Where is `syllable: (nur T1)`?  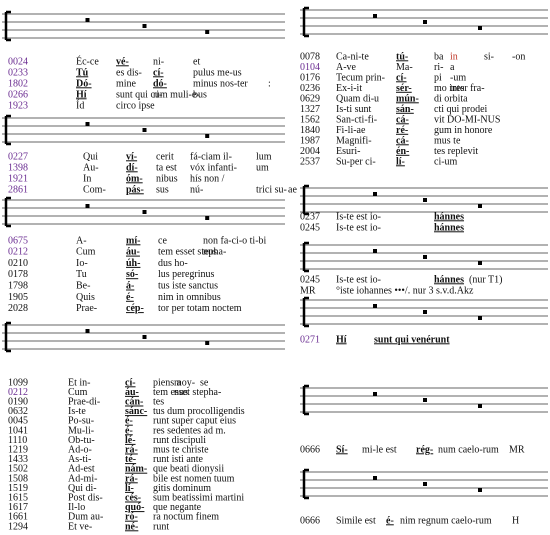
syllable: (nur T1) is located at coordinates (485, 279).